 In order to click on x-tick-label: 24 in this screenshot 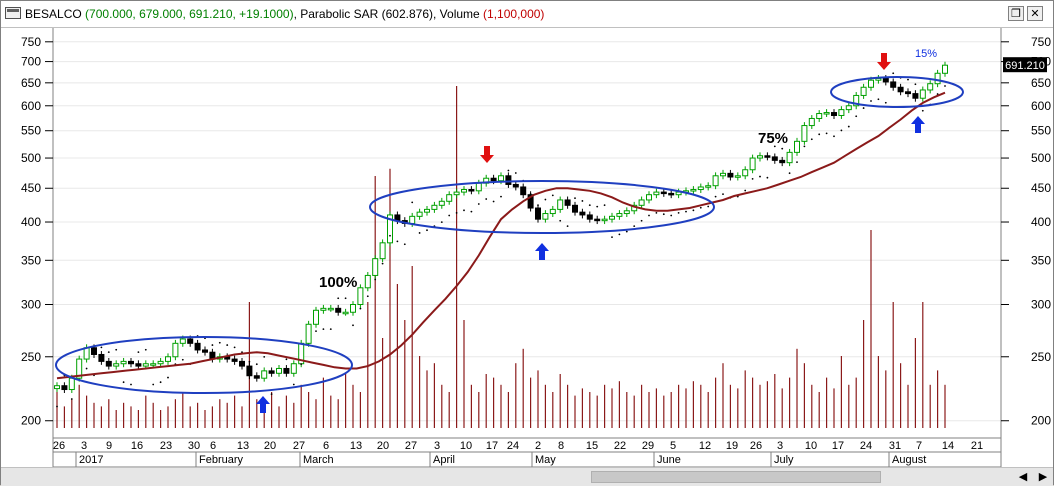, I will do `click(866, 446)`.